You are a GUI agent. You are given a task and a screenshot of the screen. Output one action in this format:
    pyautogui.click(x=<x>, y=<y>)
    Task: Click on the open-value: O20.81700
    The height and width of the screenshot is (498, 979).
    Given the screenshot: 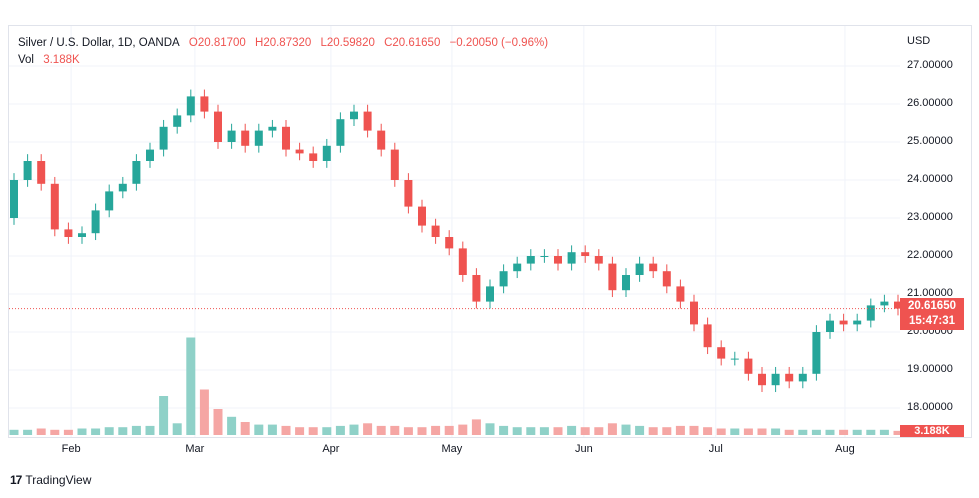 What is the action you would take?
    pyautogui.click(x=217, y=43)
    